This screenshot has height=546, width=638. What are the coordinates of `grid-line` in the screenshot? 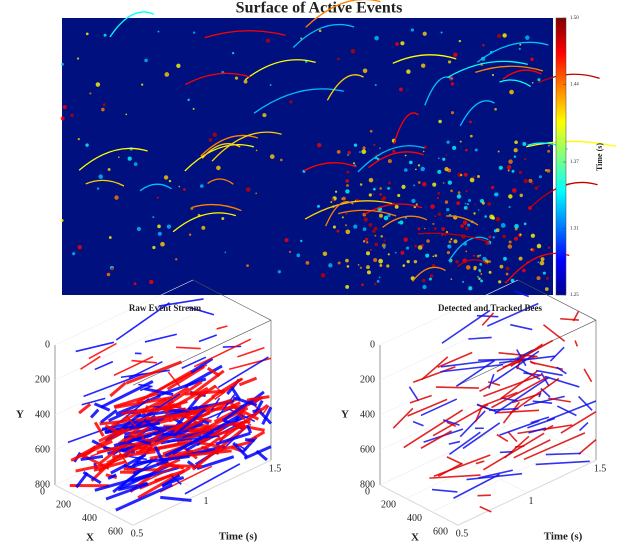 It's located at (449, 347).